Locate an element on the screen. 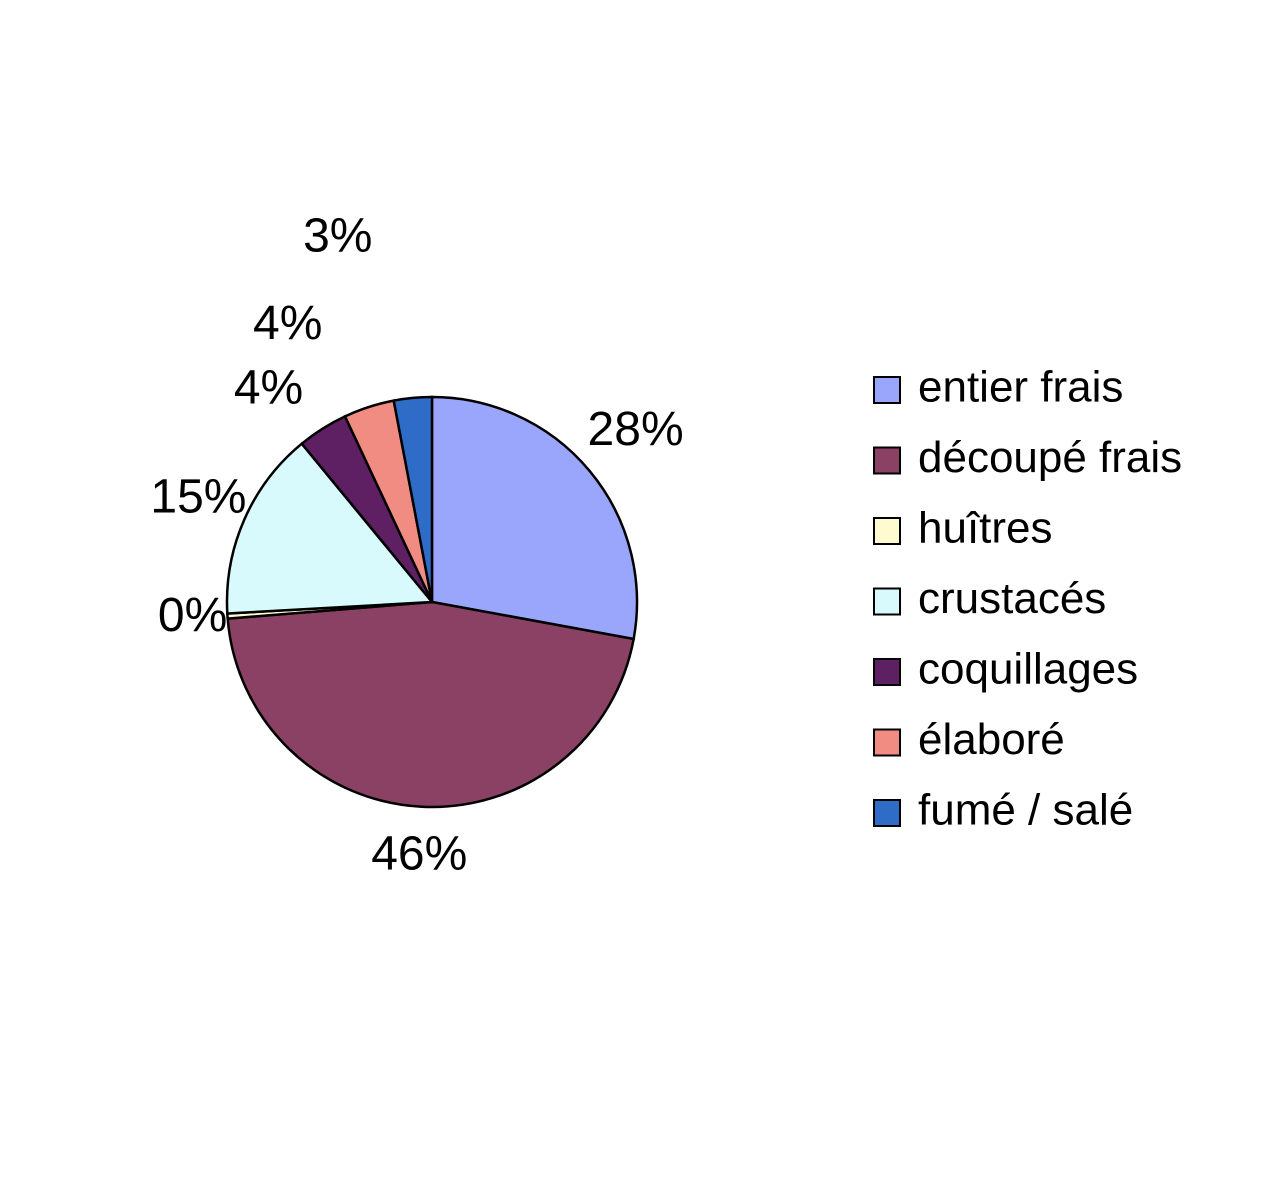  data-label: 15% is located at coordinates (198, 496).